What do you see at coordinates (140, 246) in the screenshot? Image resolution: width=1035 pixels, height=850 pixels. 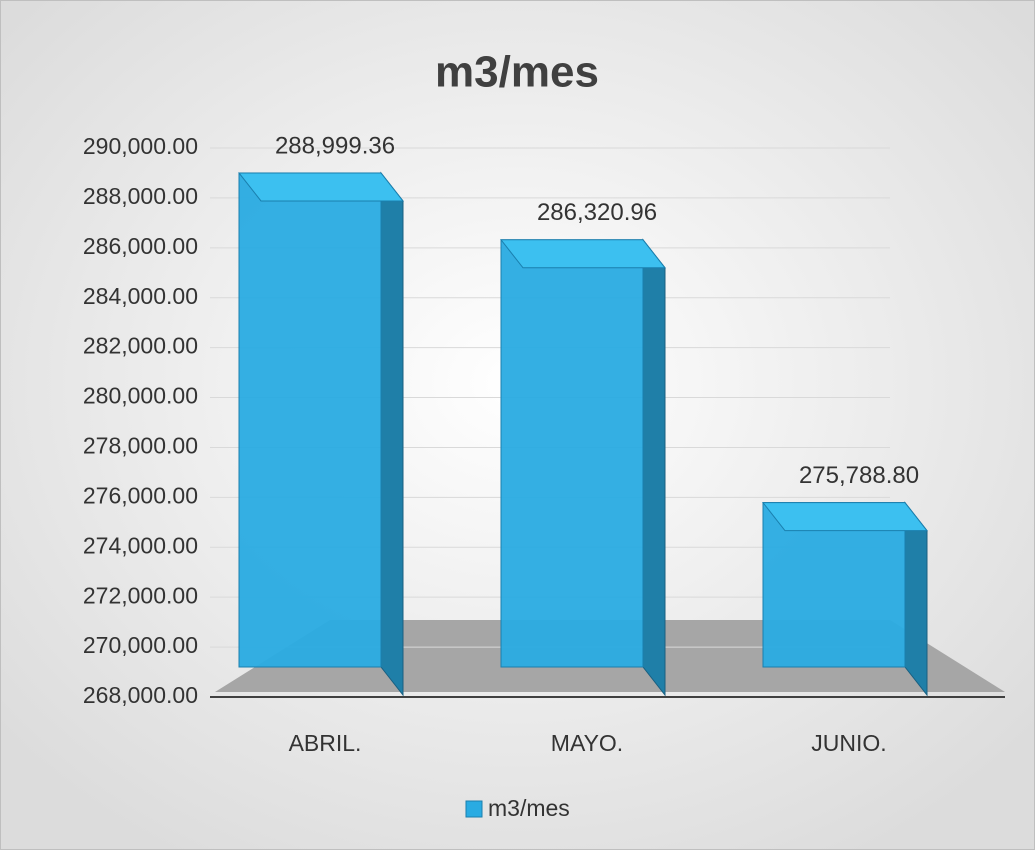 I see `y-tick-label: 286,000.00` at bounding box center [140, 246].